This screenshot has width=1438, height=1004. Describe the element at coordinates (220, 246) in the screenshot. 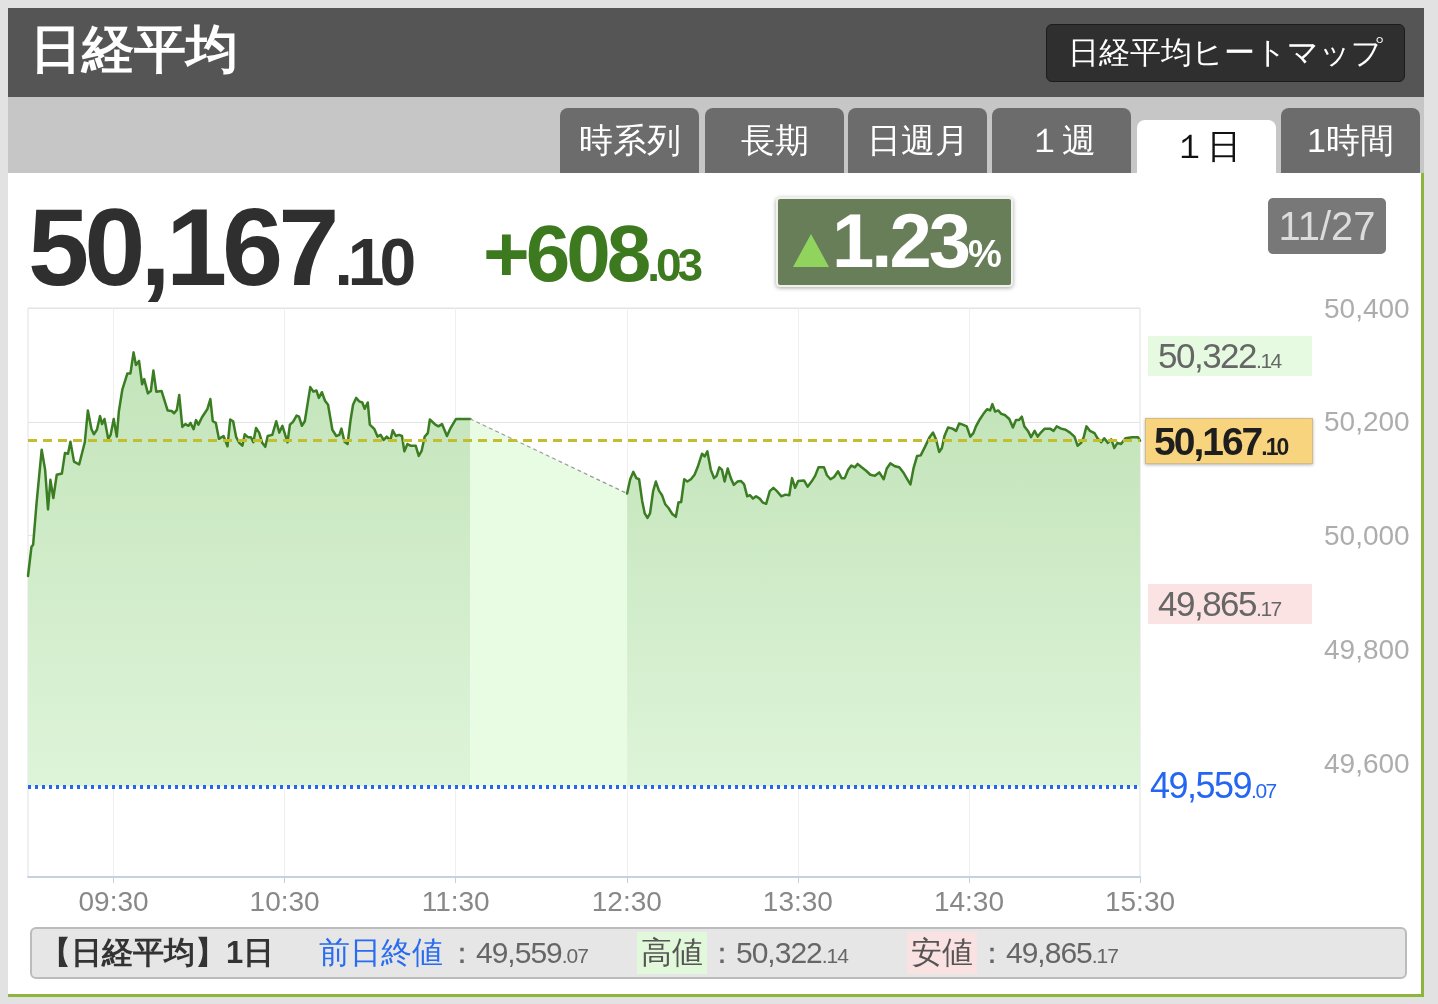

I see `annotation: 50,167.10` at that location.